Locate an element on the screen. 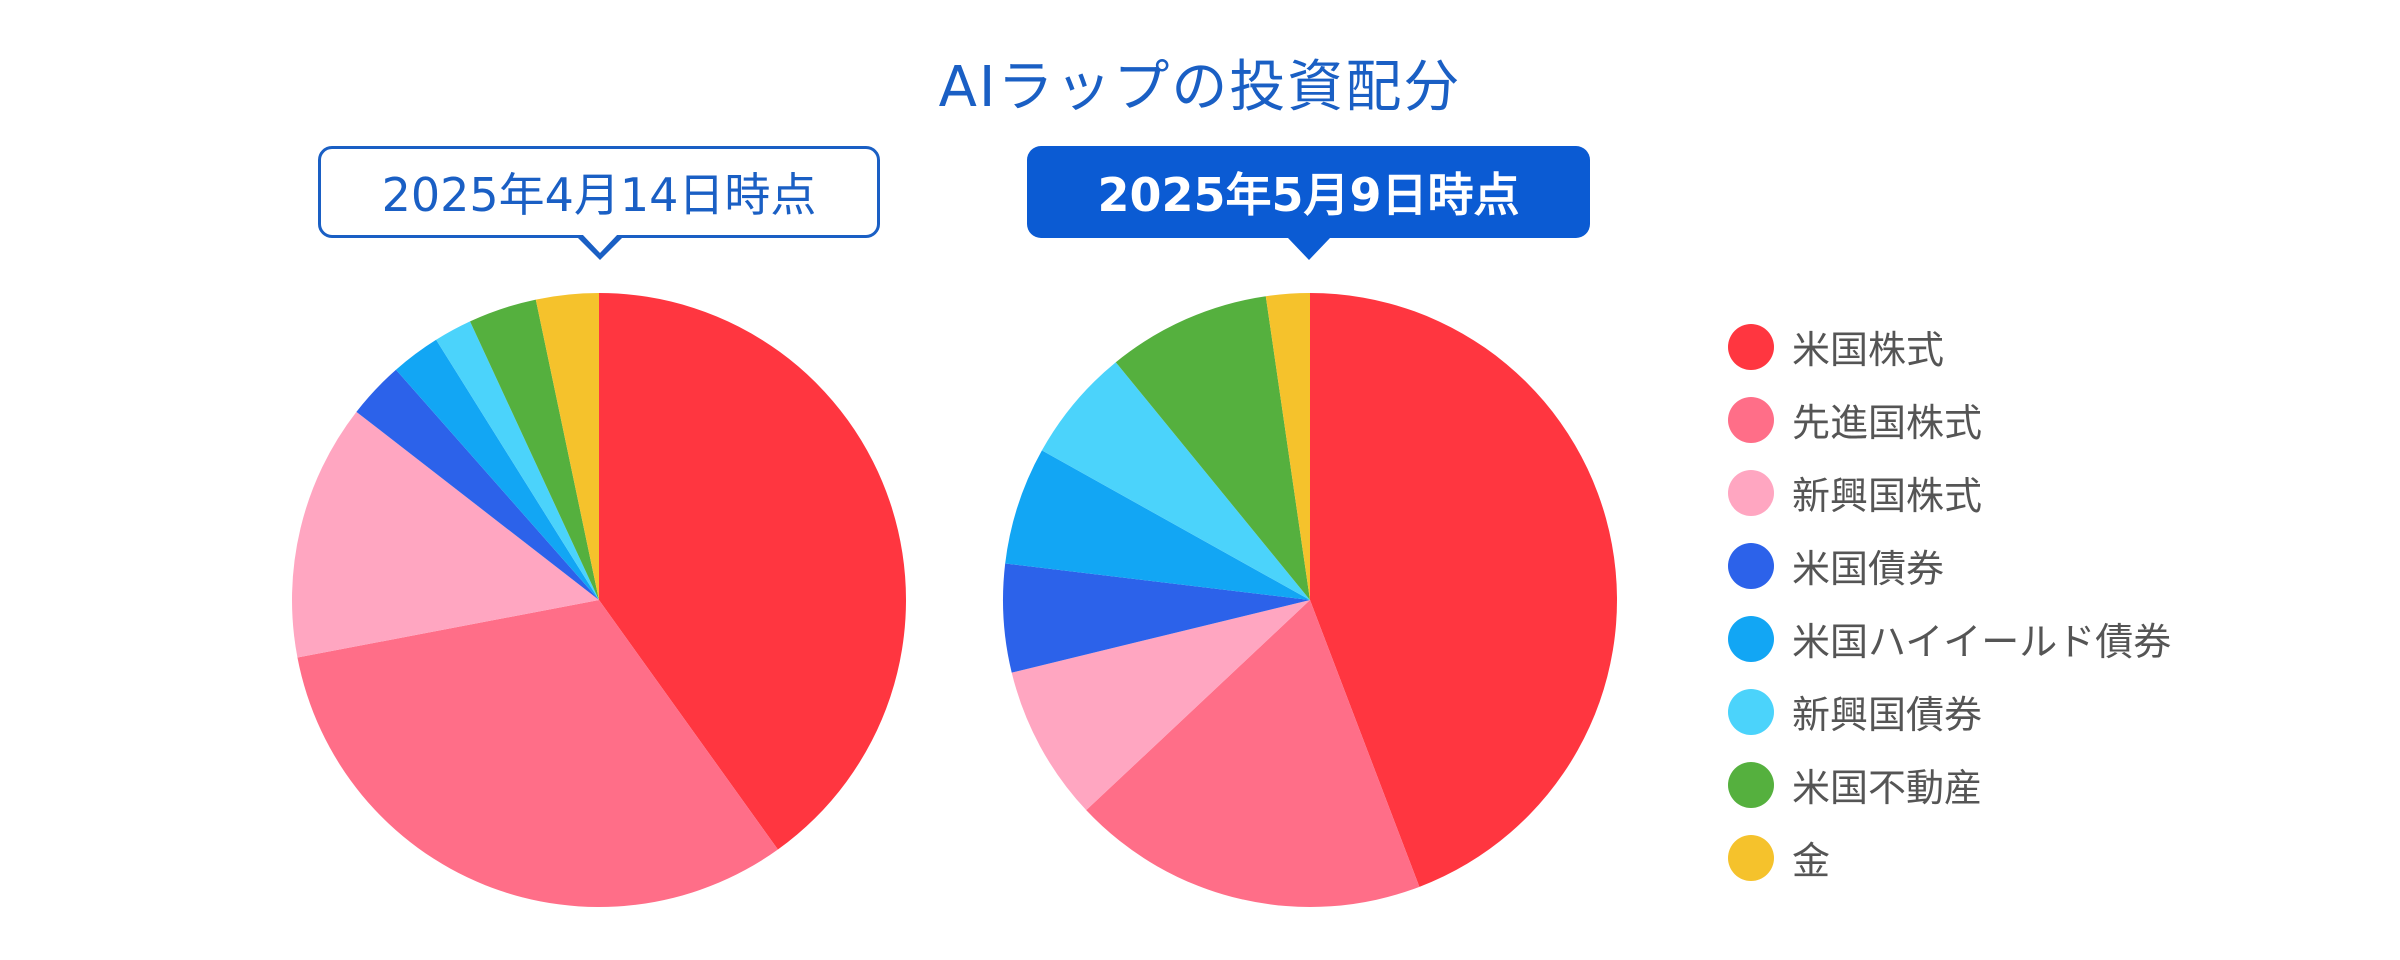 This screenshot has width=2400, height=960. date-label-may: 2025年5月9日時点 is located at coordinates (1308, 192).